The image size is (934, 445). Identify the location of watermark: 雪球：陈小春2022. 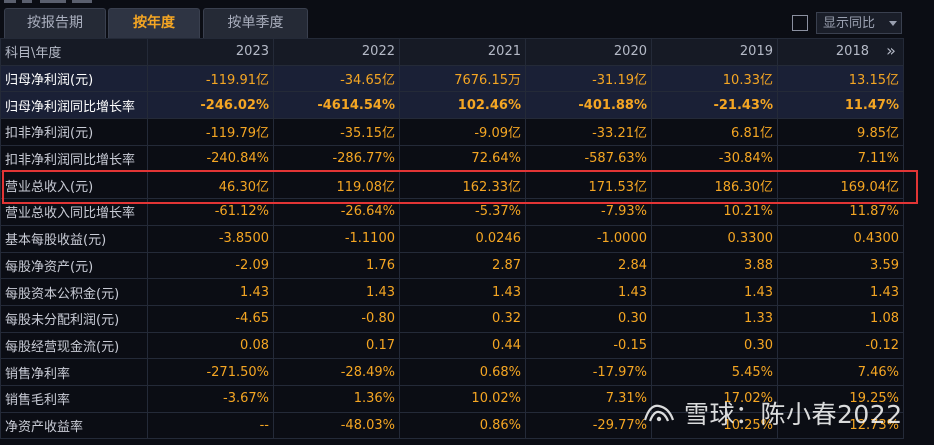
(772, 413).